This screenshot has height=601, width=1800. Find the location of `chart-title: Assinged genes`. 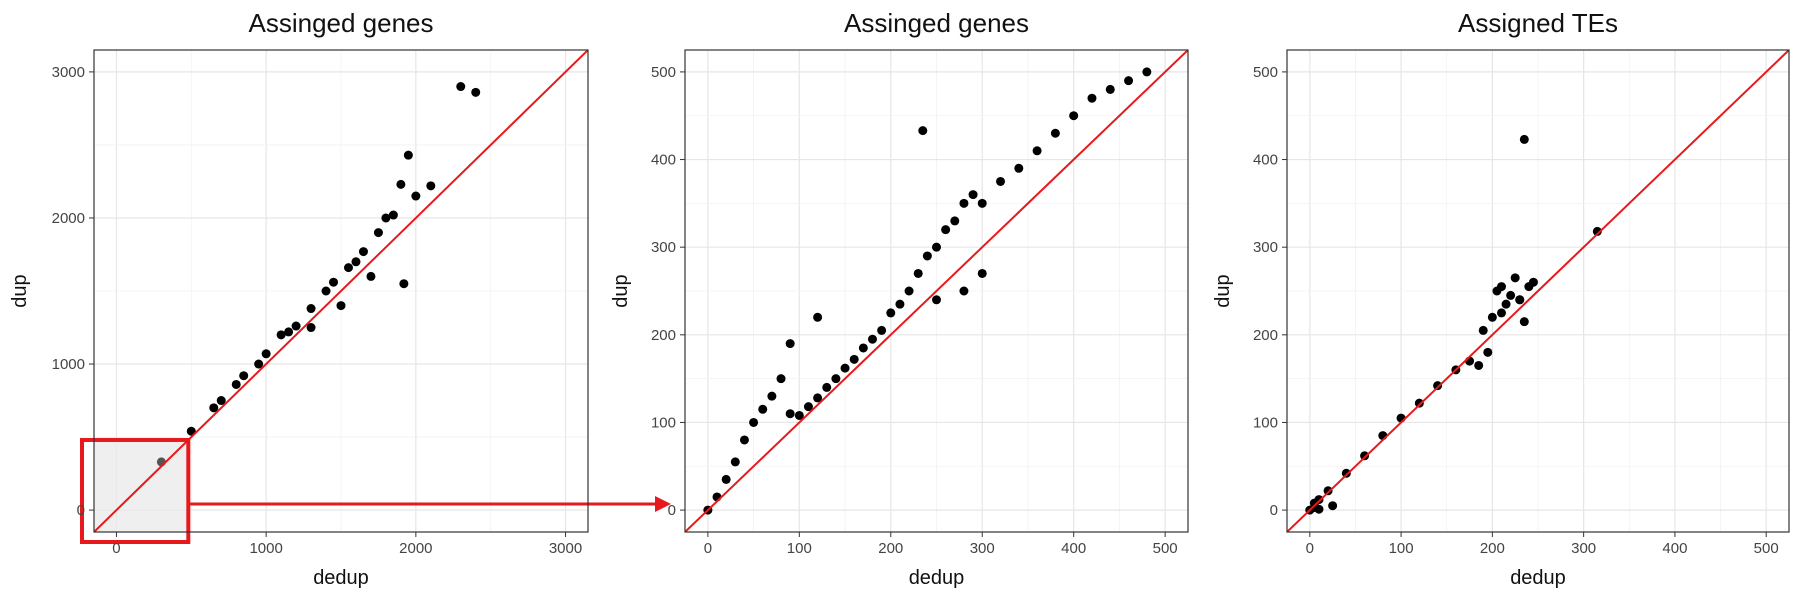

chart-title: Assinged genes is located at coordinates (340, 23).